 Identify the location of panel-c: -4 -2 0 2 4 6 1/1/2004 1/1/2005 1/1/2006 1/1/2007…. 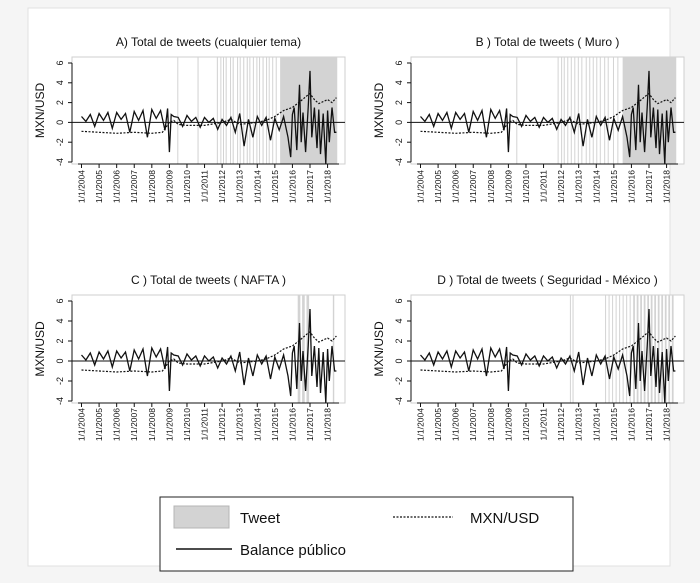
(189, 357).